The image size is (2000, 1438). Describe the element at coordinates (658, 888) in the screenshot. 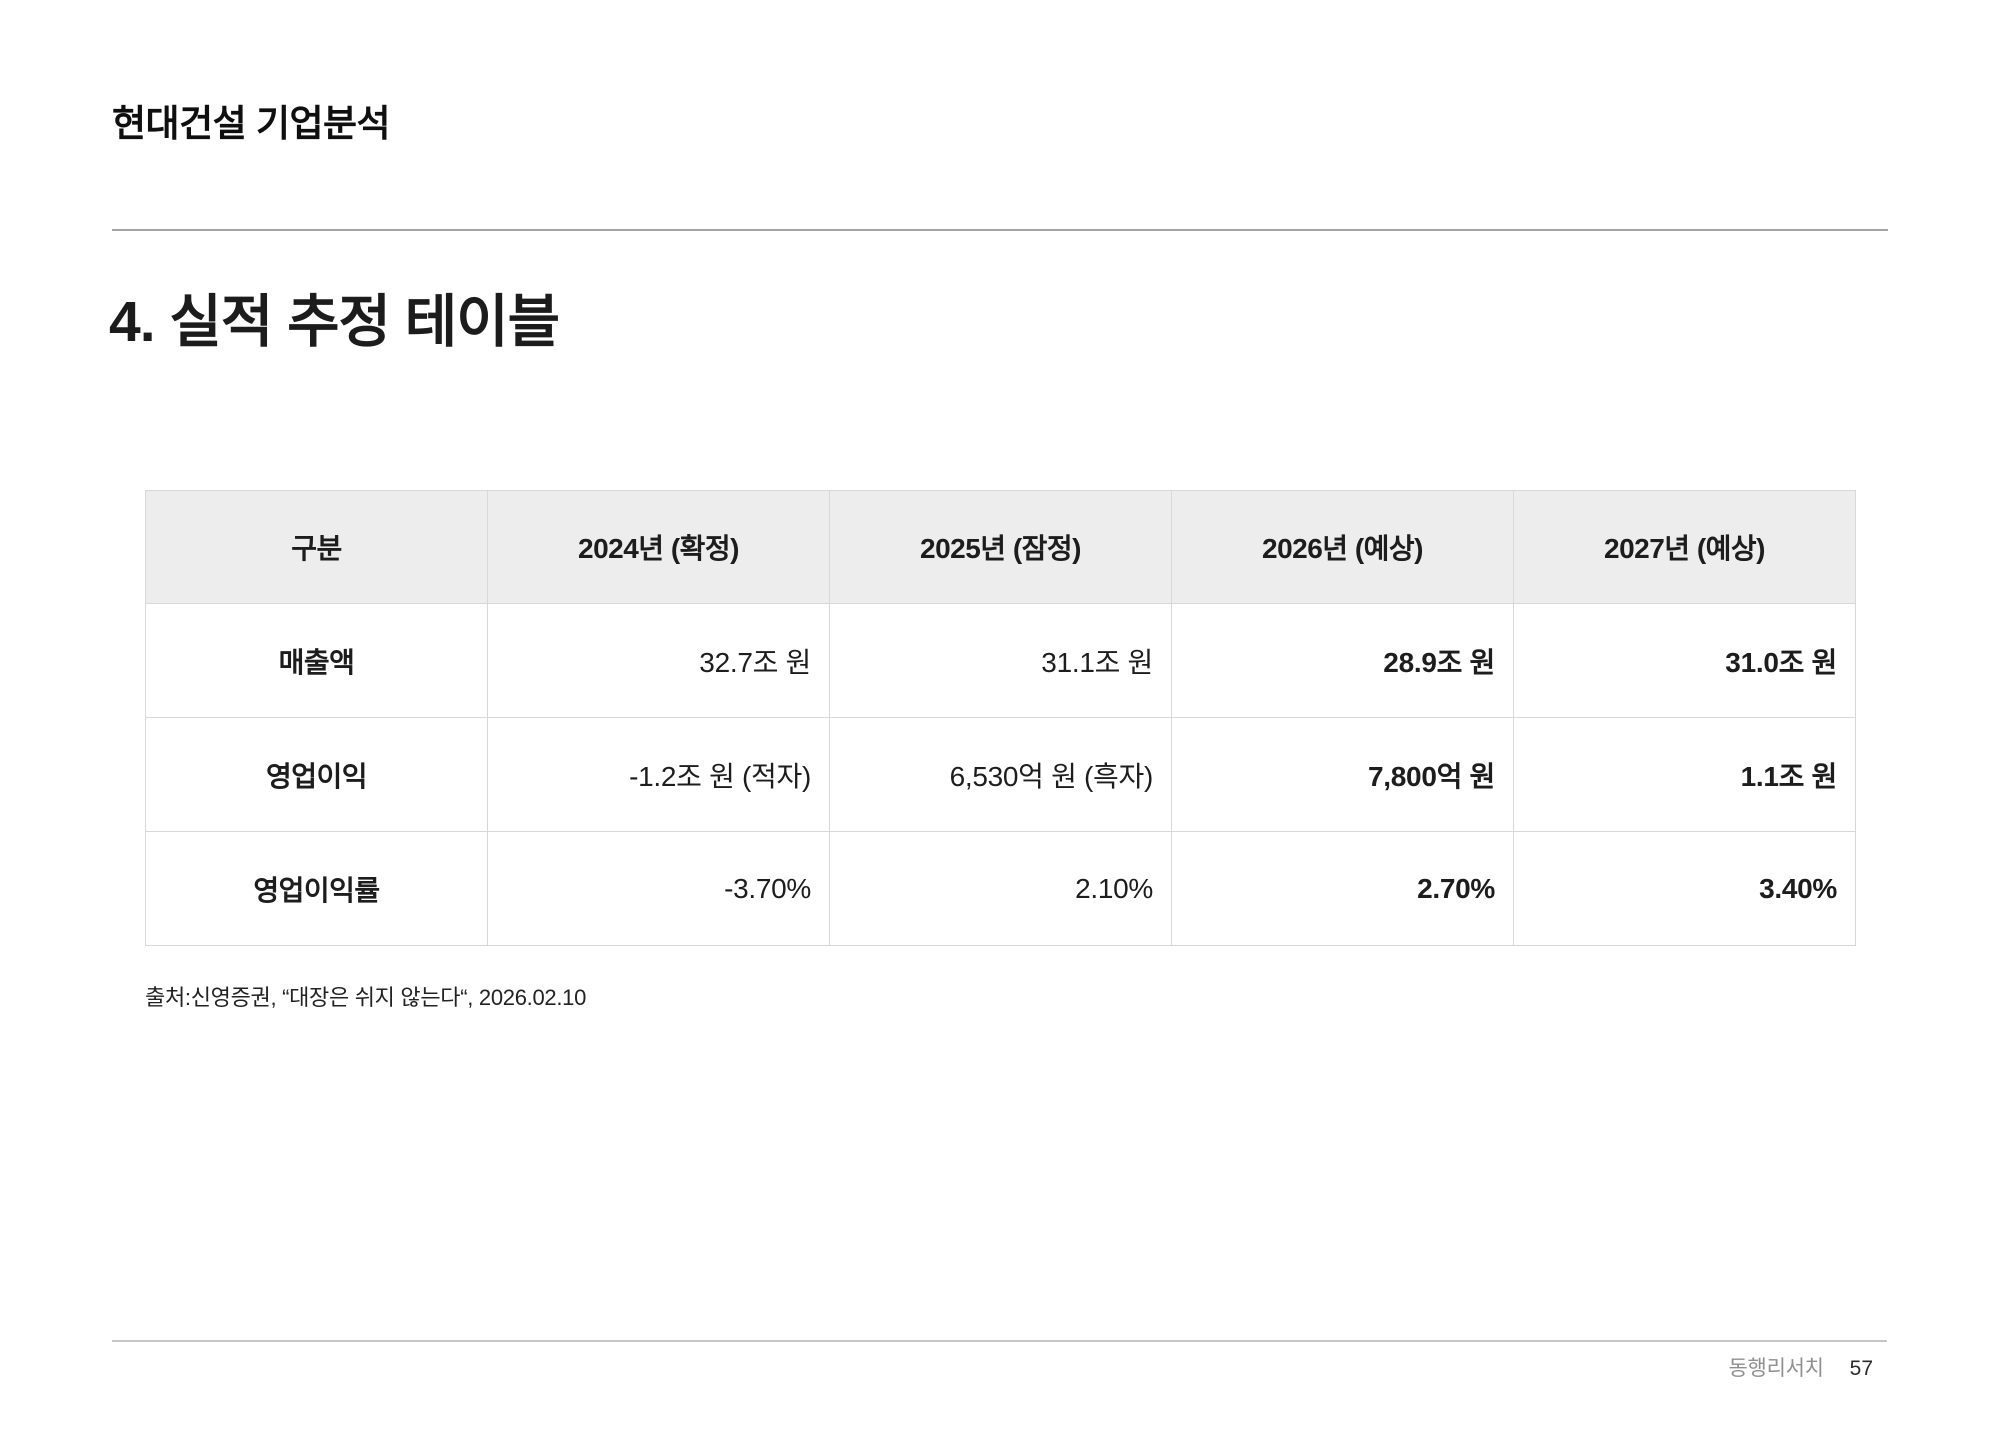

I see `table-cell: -3.70%` at that location.